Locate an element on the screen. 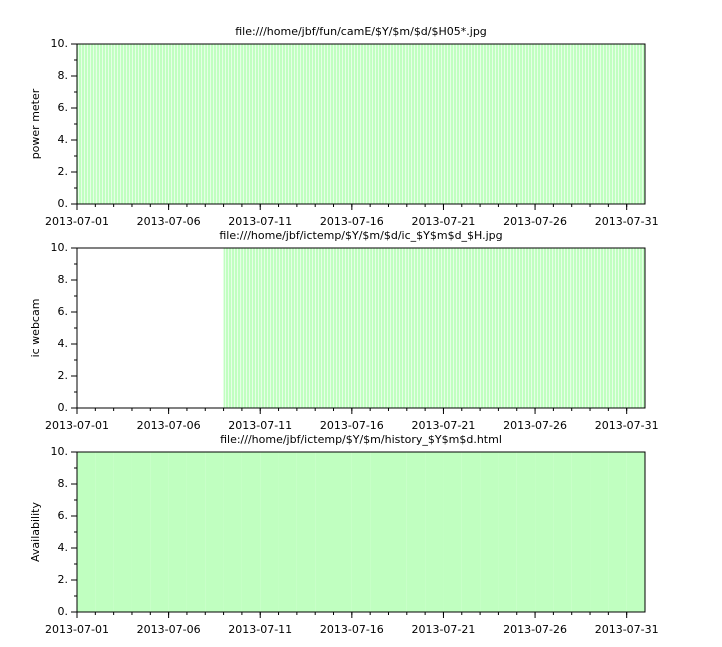  x-tick-label: 2013-07-01 is located at coordinates (77, 221).